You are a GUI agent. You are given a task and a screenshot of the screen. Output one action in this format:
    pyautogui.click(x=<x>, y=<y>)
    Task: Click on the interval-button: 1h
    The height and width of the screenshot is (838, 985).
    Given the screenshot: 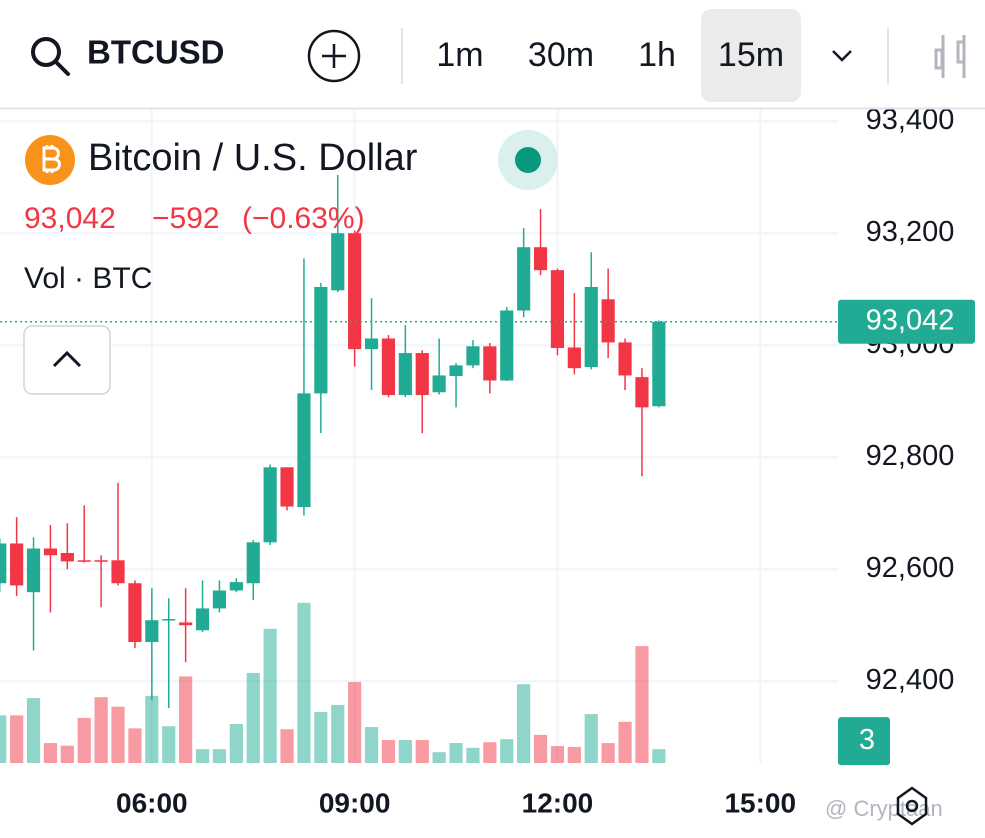 What is the action you would take?
    pyautogui.click(x=657, y=55)
    